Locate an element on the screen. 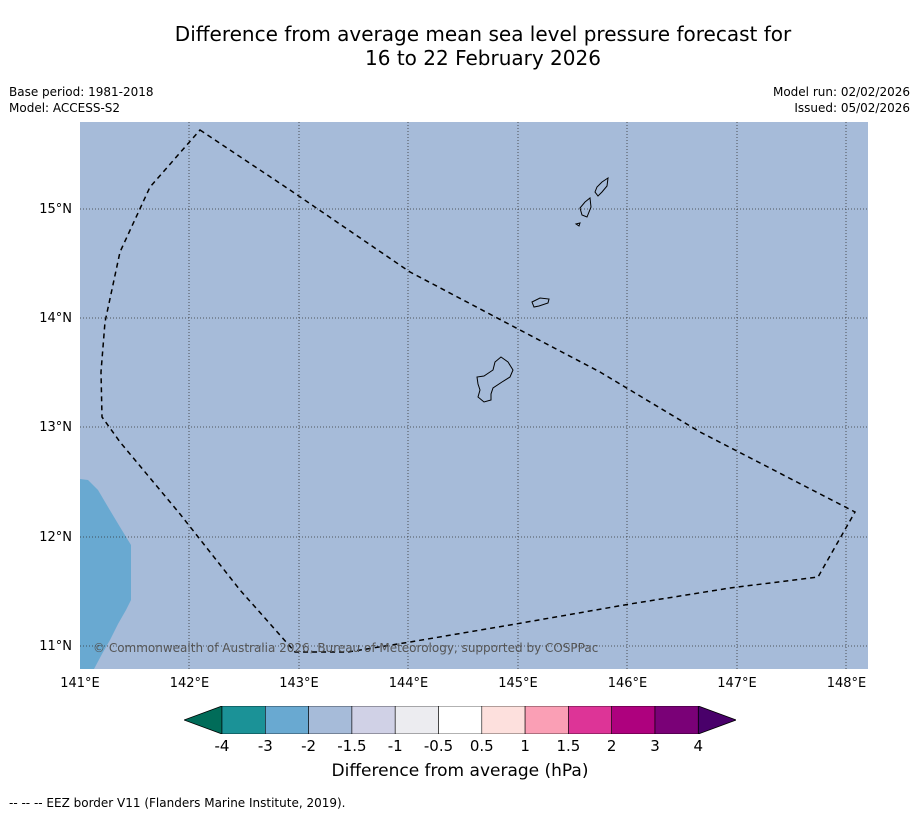 This screenshot has width=919, height=816. base-period: Base period: 1981-2018 is located at coordinates (81, 92).